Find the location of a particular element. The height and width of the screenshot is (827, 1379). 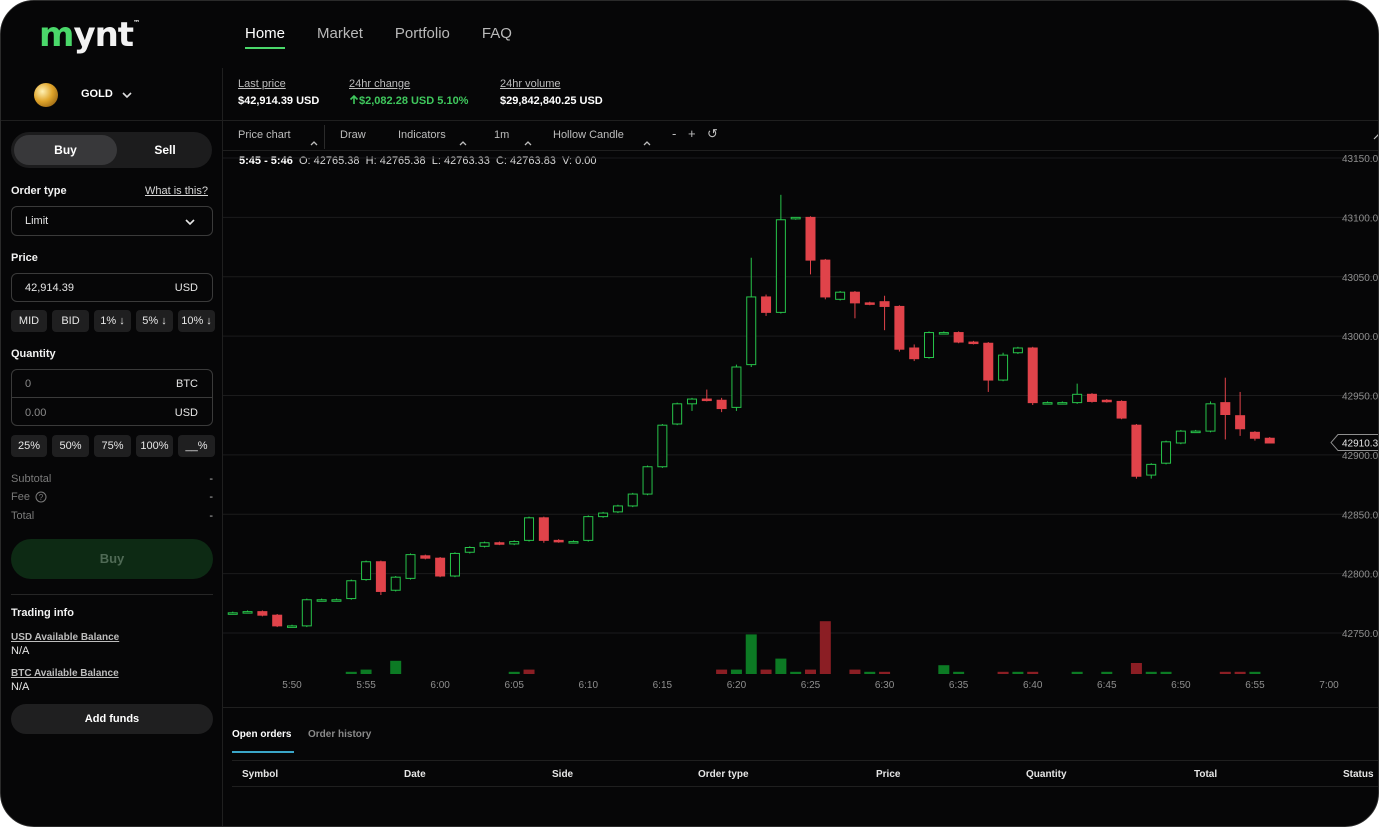

price-input: 42,914.39 USD is located at coordinates (112, 287).